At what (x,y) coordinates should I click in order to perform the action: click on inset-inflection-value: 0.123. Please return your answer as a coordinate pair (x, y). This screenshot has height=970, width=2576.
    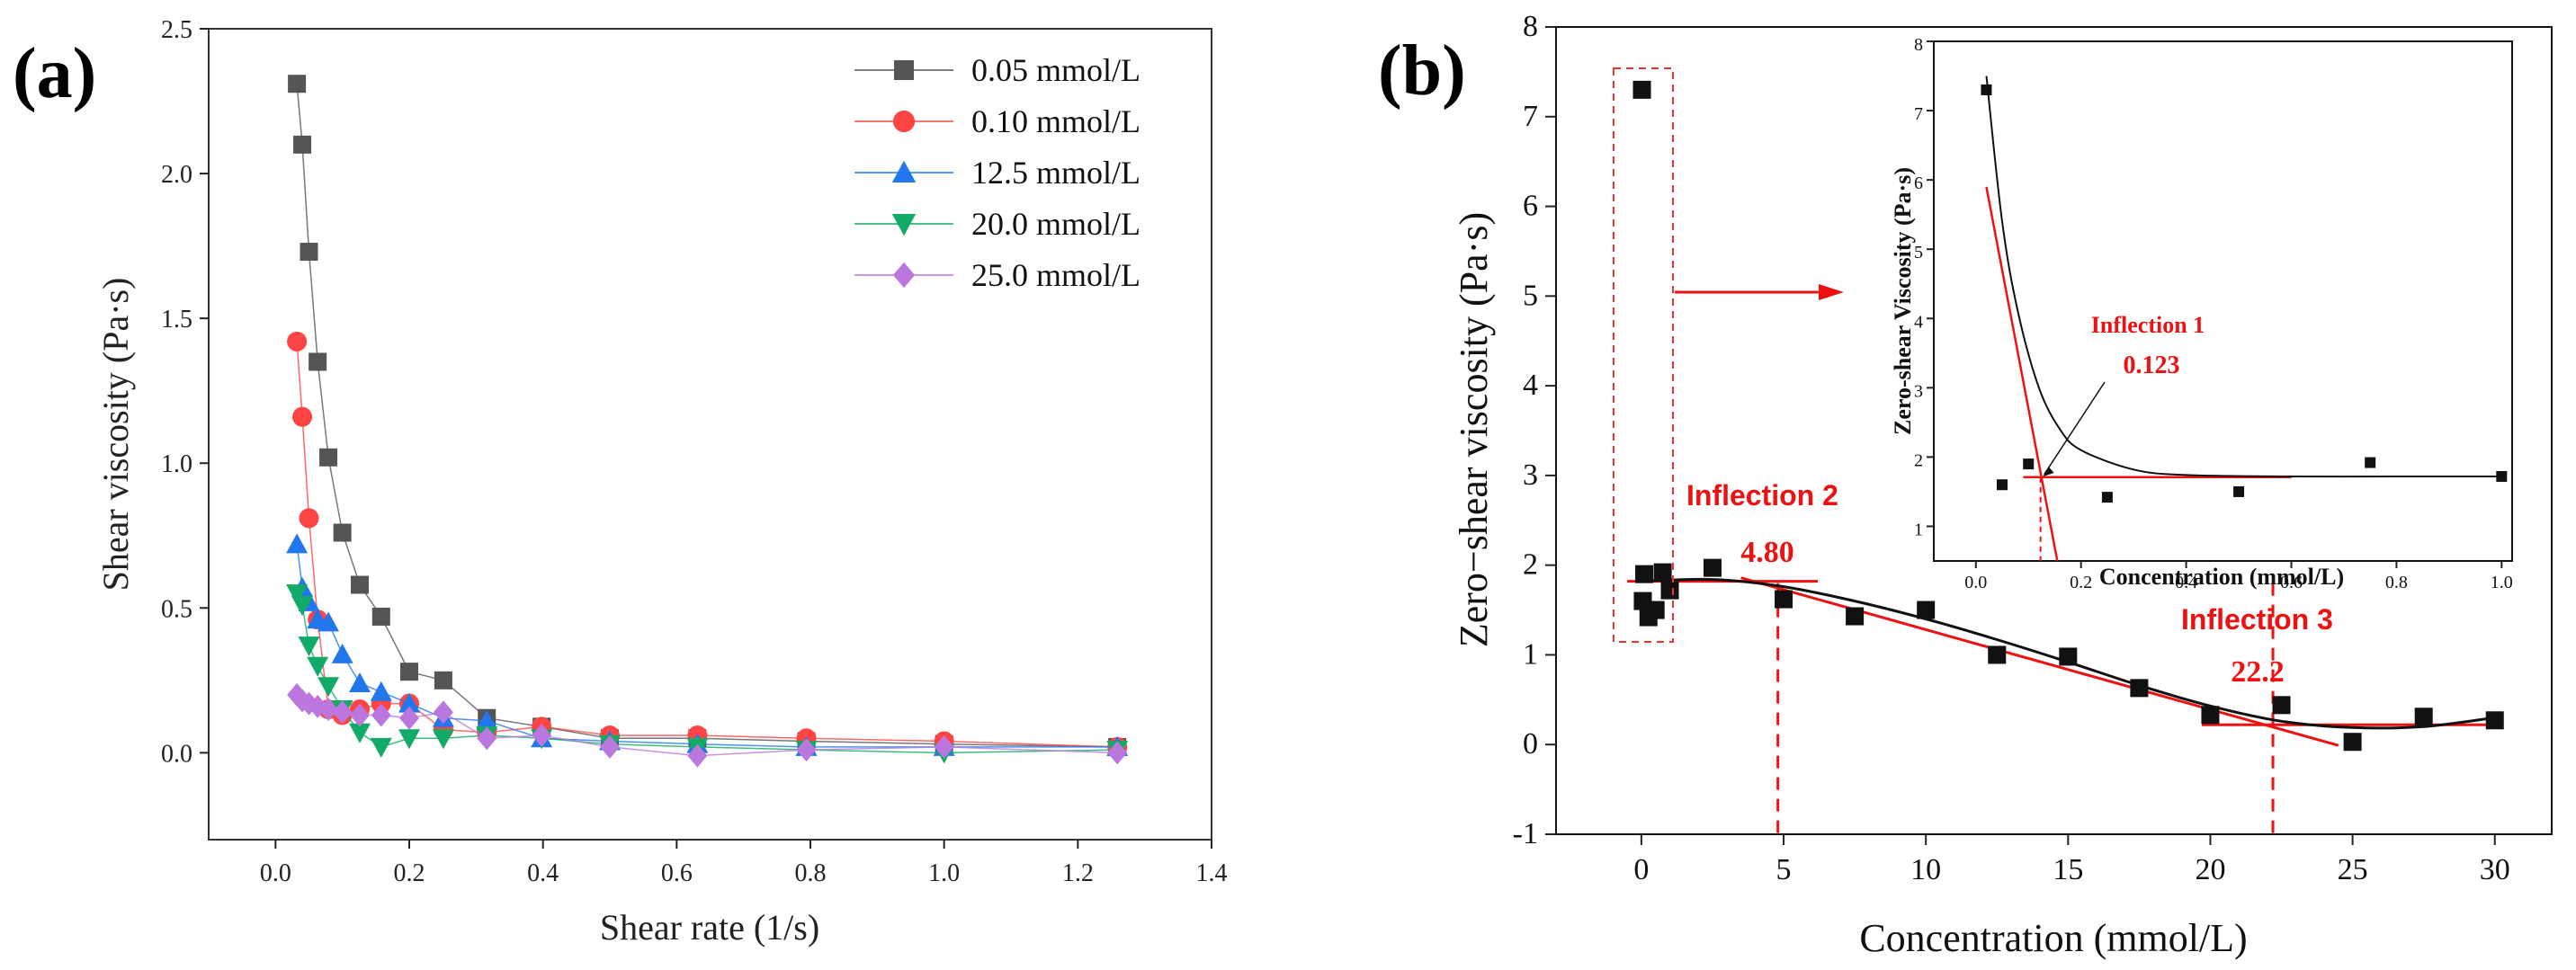
    Looking at the image, I should click on (2152, 365).